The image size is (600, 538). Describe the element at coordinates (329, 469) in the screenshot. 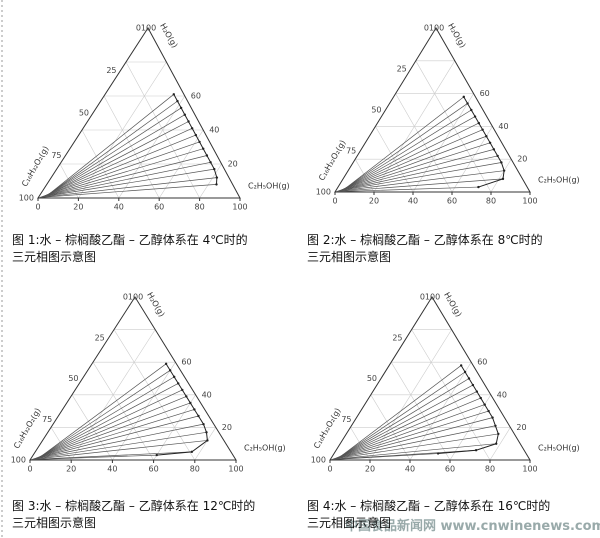

I see `bottom-tick-label: 0` at that location.